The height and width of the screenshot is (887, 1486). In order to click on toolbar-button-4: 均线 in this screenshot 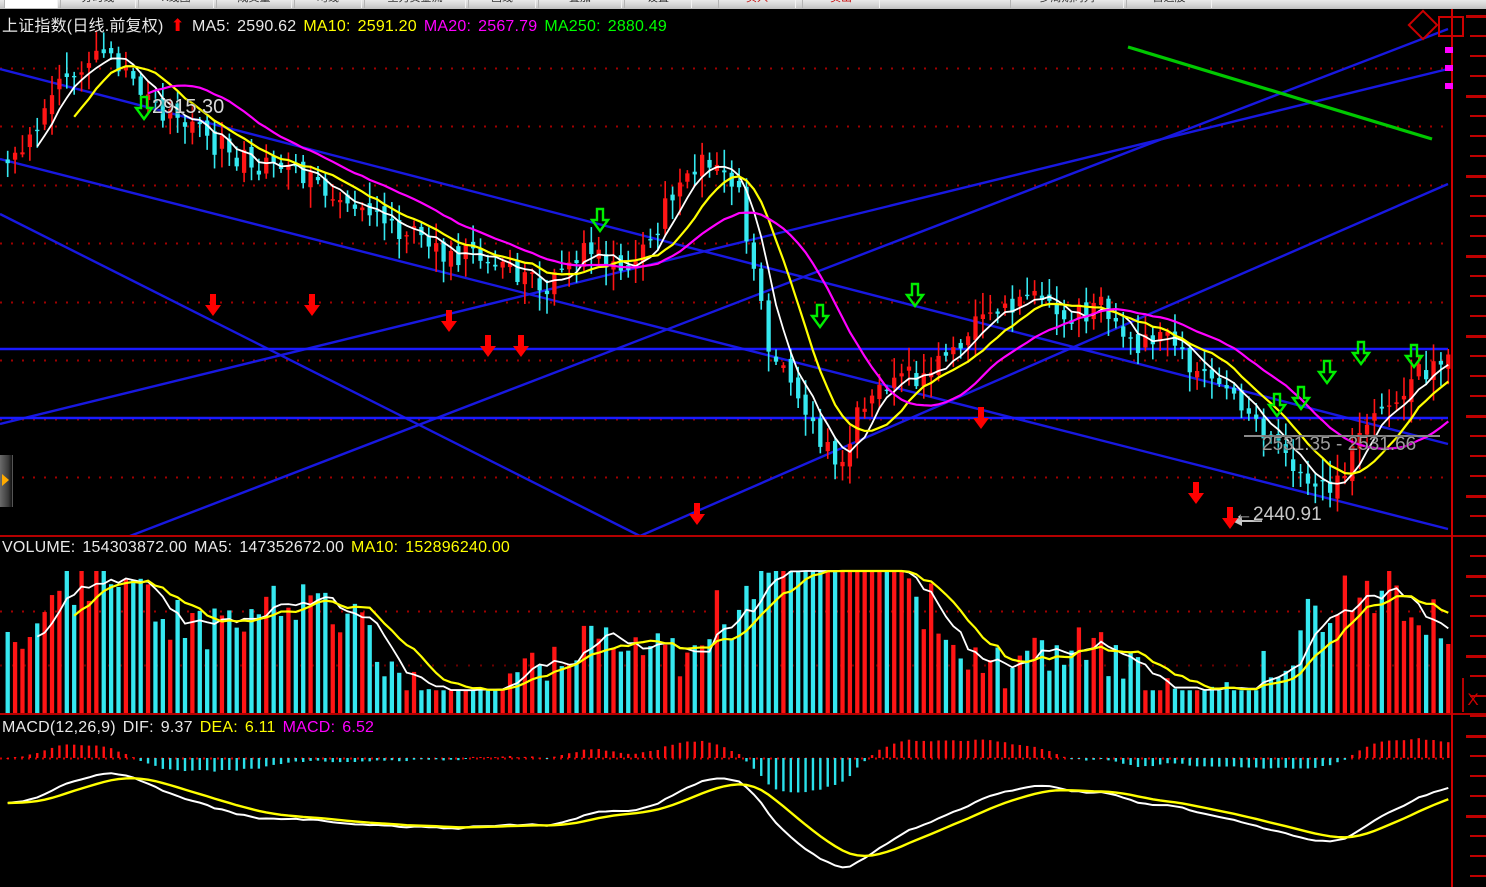, I will do `click(328, 4)`.